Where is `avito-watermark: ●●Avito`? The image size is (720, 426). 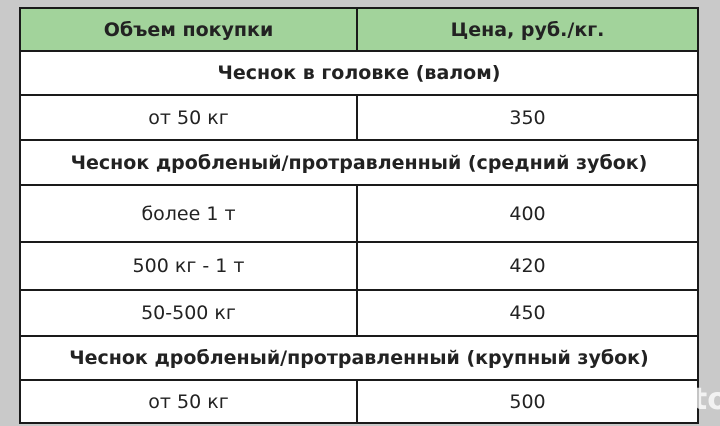
avito-watermark: ●●Avito is located at coordinates (666, 399).